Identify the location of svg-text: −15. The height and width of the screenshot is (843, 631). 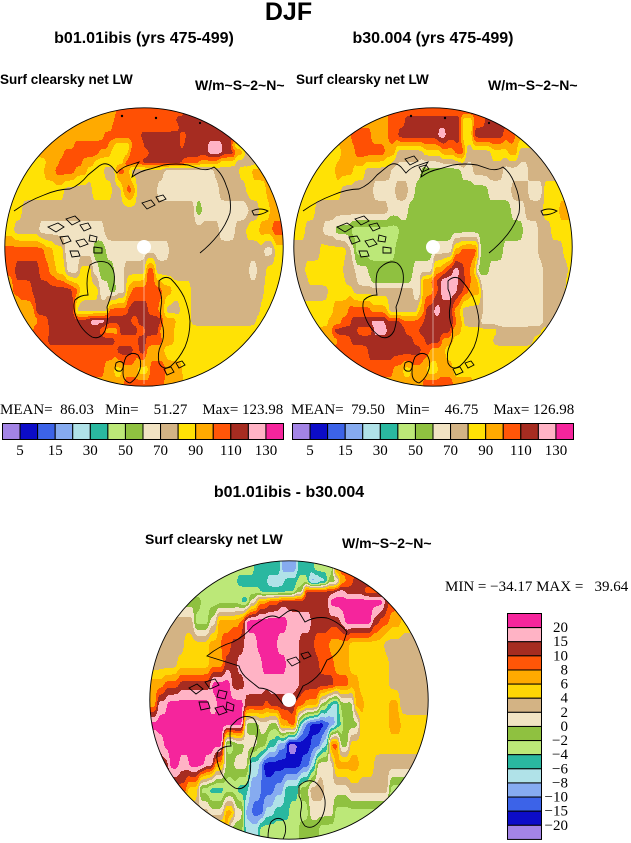
(556, 812).